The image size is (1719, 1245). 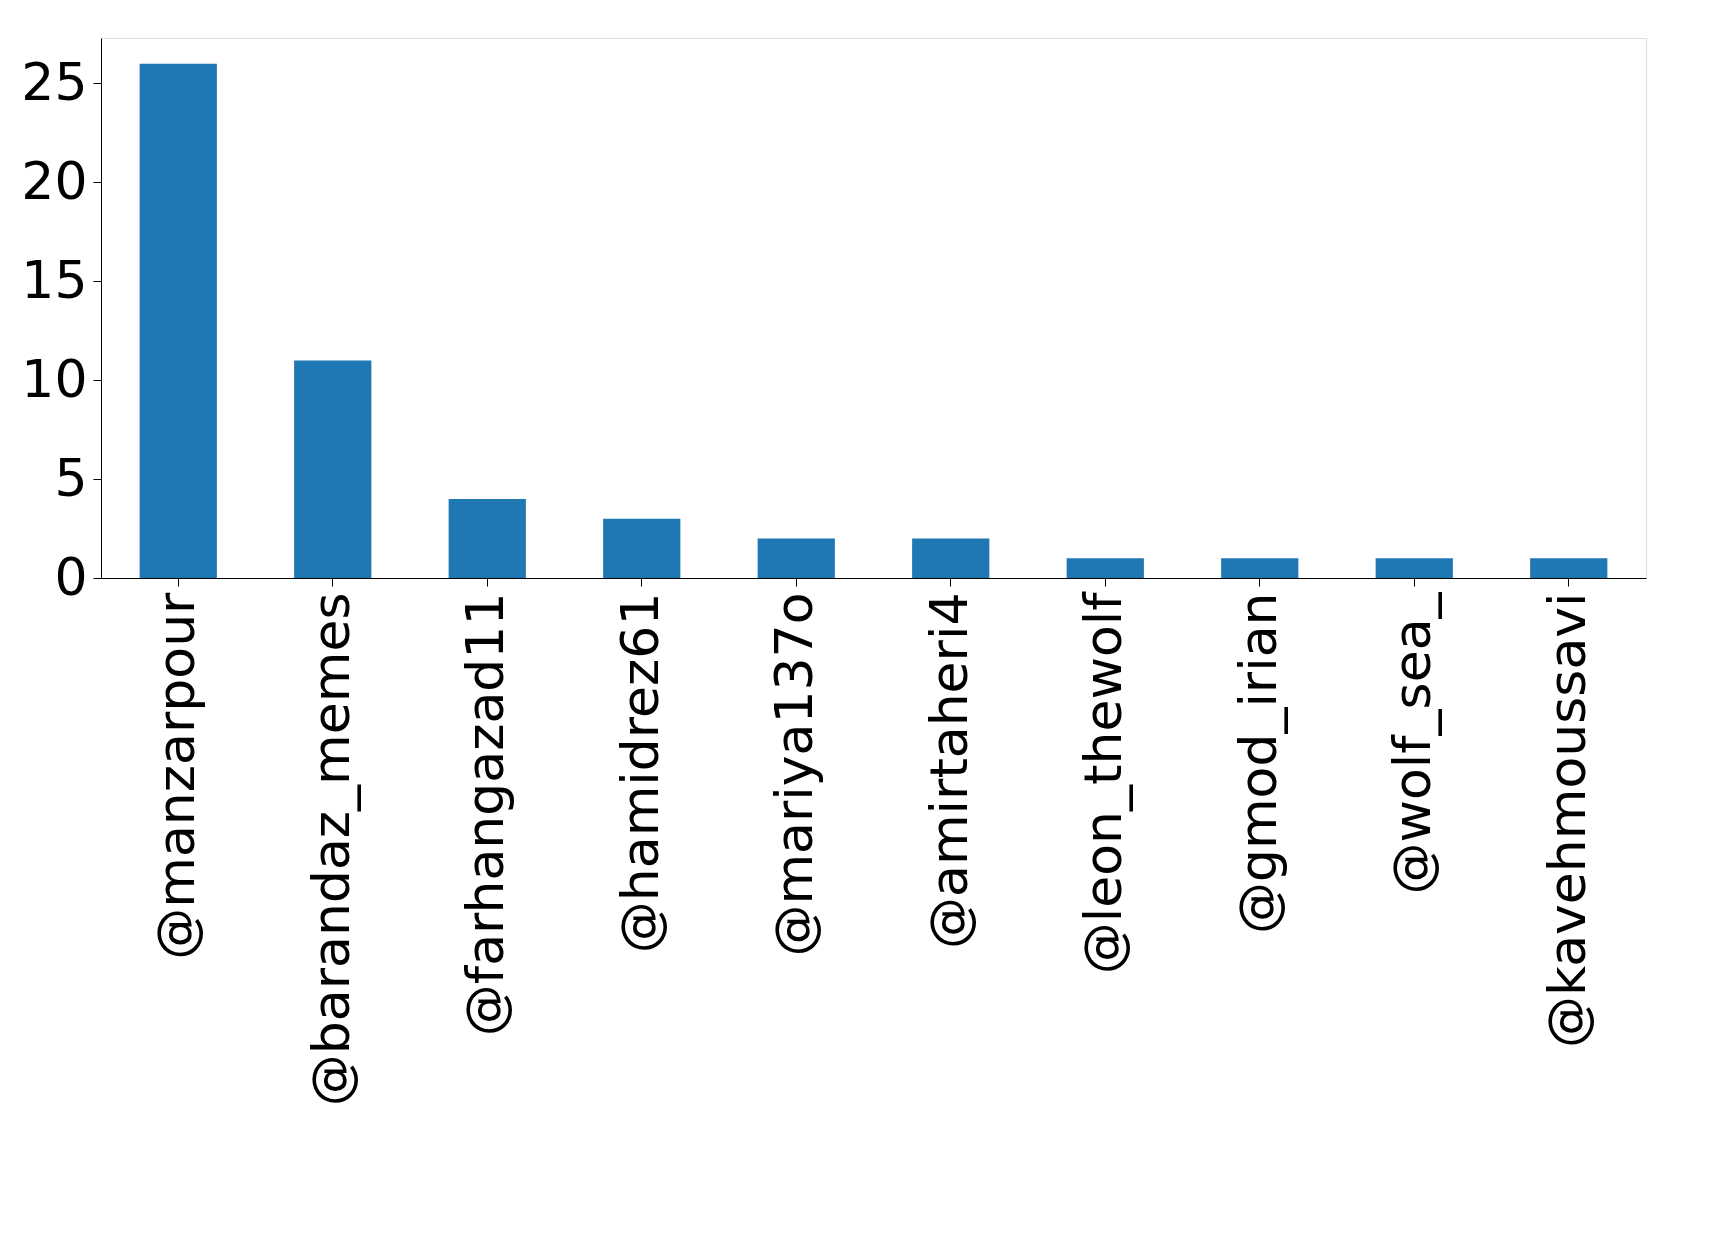 What do you see at coordinates (485, 814) in the screenshot?
I see `x-tick-label: @farhangazad11` at bounding box center [485, 814].